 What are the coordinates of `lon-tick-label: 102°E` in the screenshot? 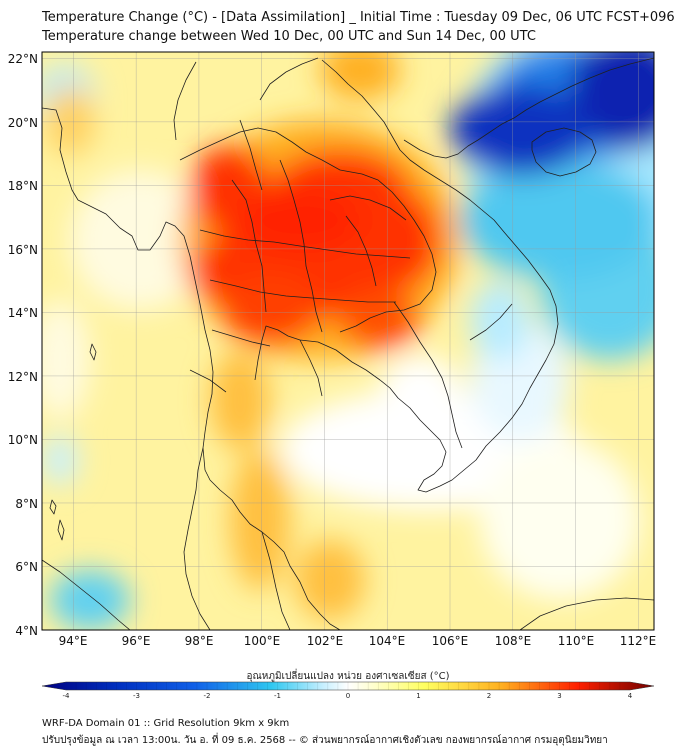 It's located at (325, 641).